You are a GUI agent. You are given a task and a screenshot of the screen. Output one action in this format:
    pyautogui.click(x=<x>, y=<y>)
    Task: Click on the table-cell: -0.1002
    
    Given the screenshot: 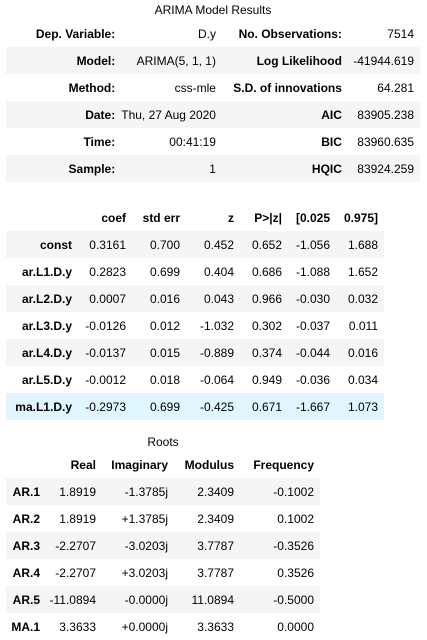 What is the action you would take?
    pyautogui.click(x=293, y=491)
    